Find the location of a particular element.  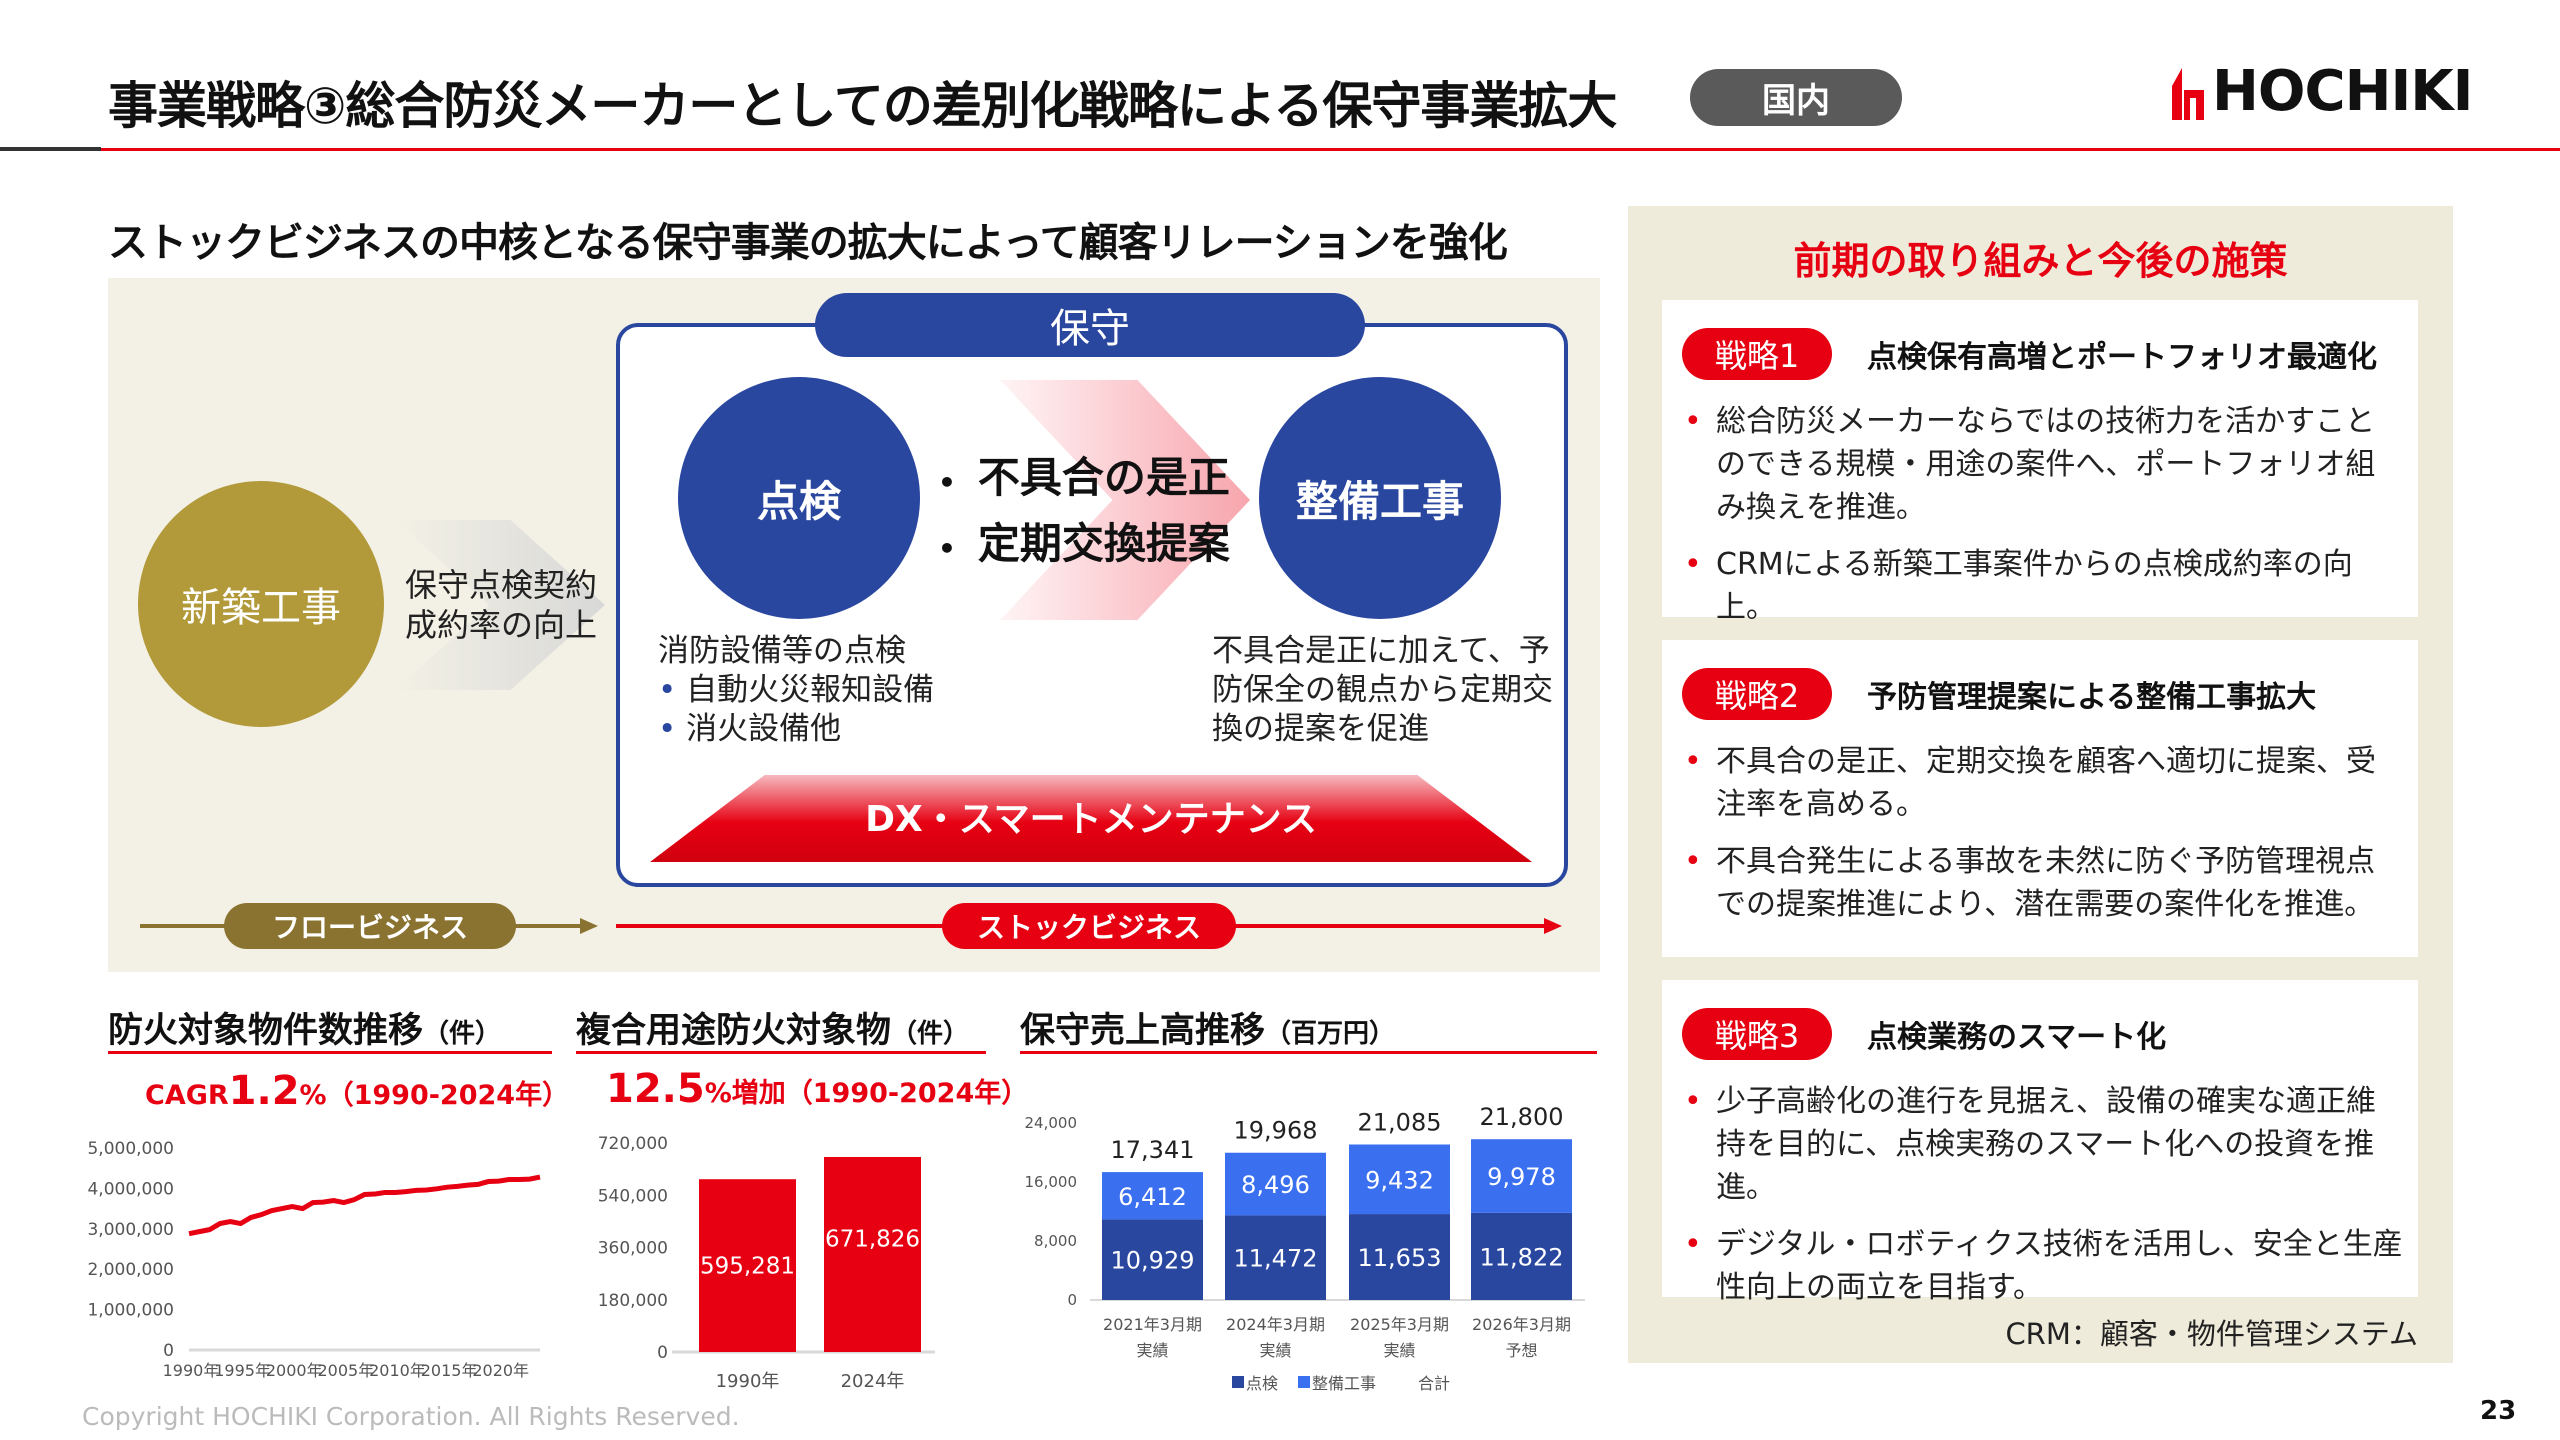

page-number: 23 is located at coordinates (2498, 1411).